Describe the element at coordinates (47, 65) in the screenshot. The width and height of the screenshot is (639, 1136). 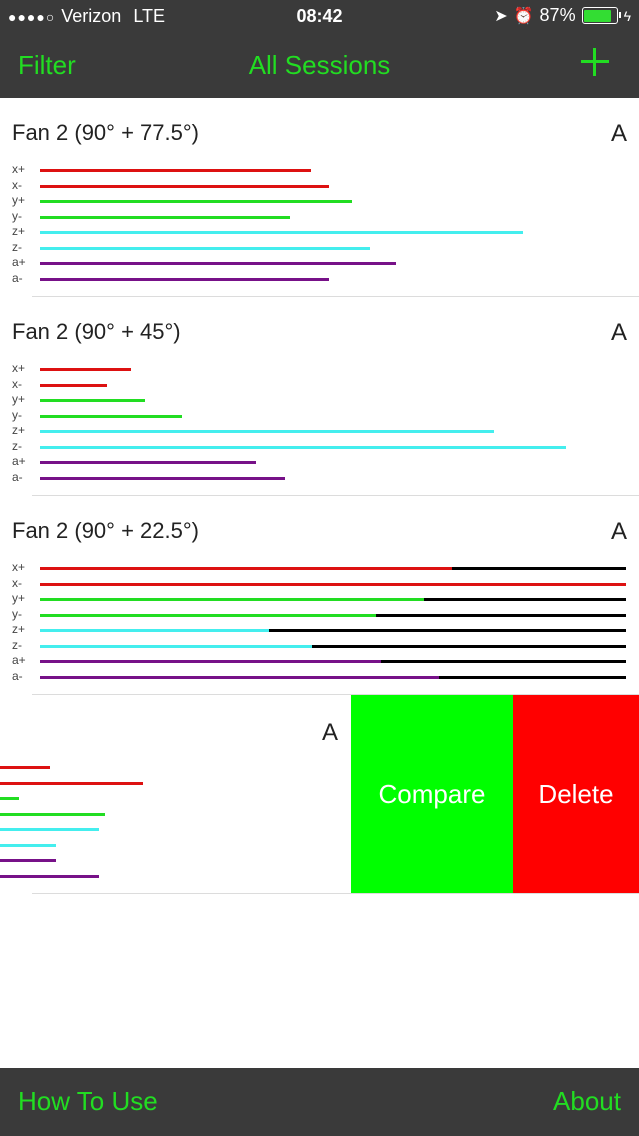
I see `filter-button: Filter` at that location.